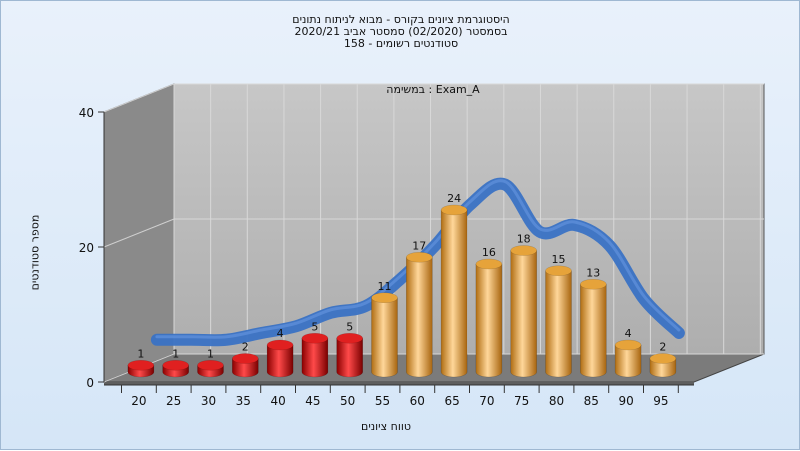 This screenshot has height=451, width=800. What do you see at coordinates (382, 401) in the screenshot?
I see `x-tick-label: 55` at bounding box center [382, 401].